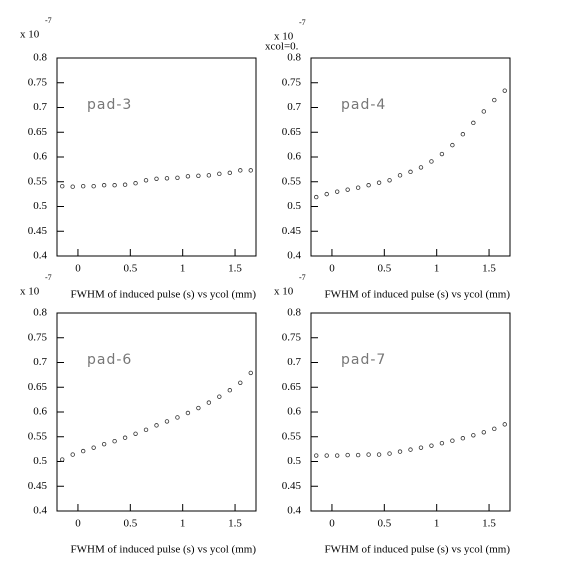 This screenshot has height=568, width=568. I want to click on pad-label: pad-4, so click(363, 105).